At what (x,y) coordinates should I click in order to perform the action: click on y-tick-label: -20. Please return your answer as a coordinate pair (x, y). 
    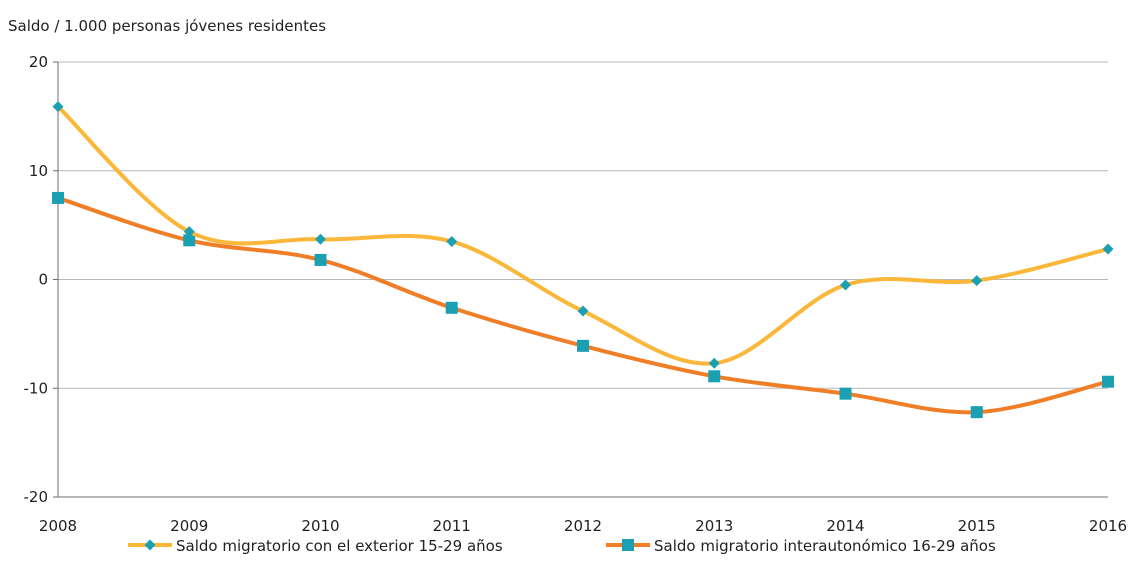
    Looking at the image, I should click on (36, 497).